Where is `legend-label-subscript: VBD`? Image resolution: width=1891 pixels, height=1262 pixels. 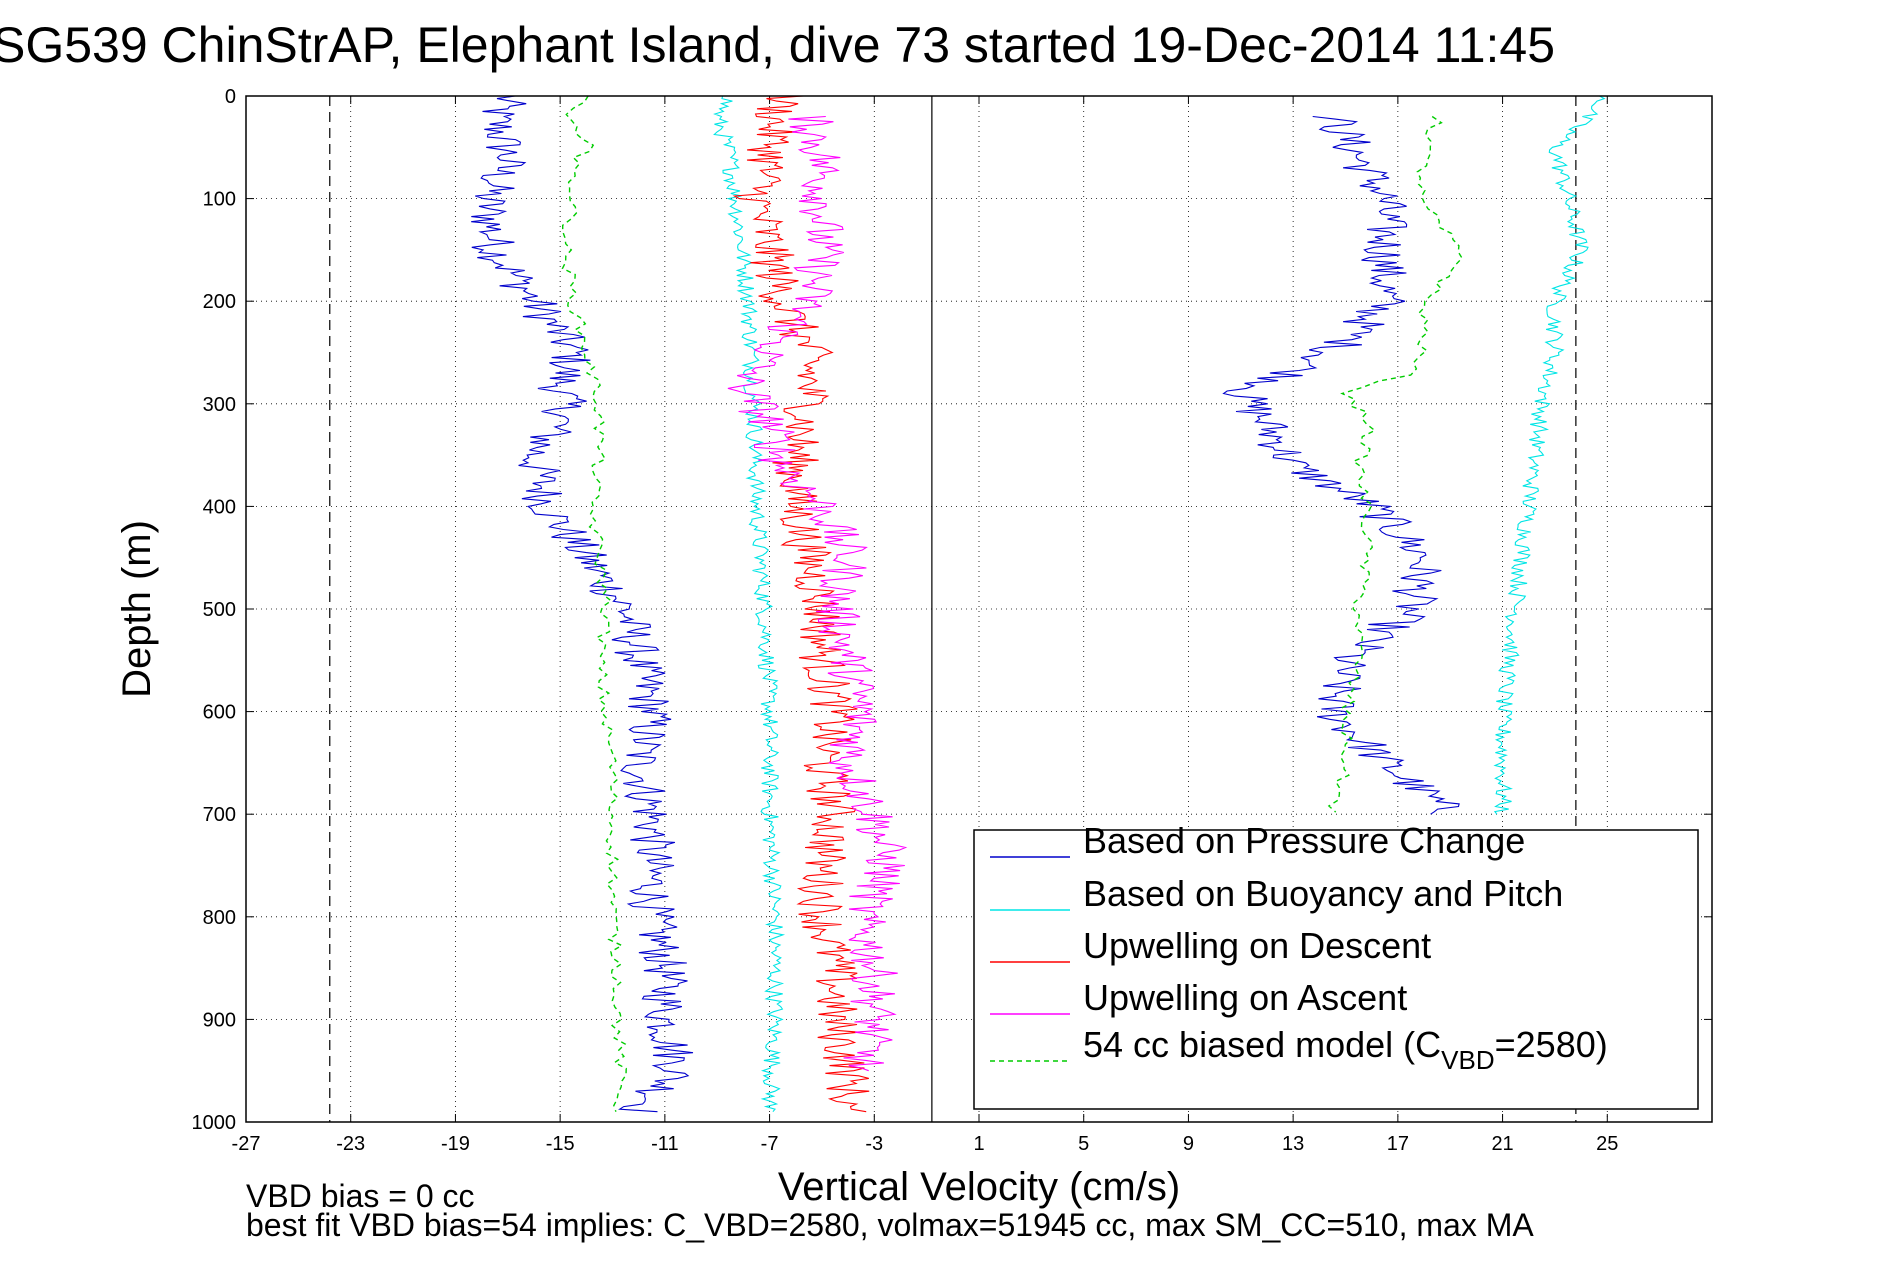 legend-label-subscript: VBD is located at coordinates (1467, 1060).